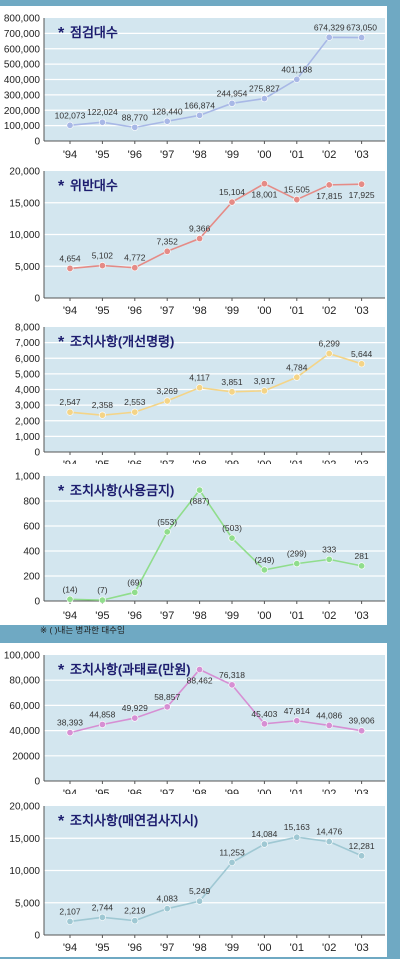 The height and width of the screenshot is (959, 400). I want to click on data-label: 15,505, so click(297, 190).